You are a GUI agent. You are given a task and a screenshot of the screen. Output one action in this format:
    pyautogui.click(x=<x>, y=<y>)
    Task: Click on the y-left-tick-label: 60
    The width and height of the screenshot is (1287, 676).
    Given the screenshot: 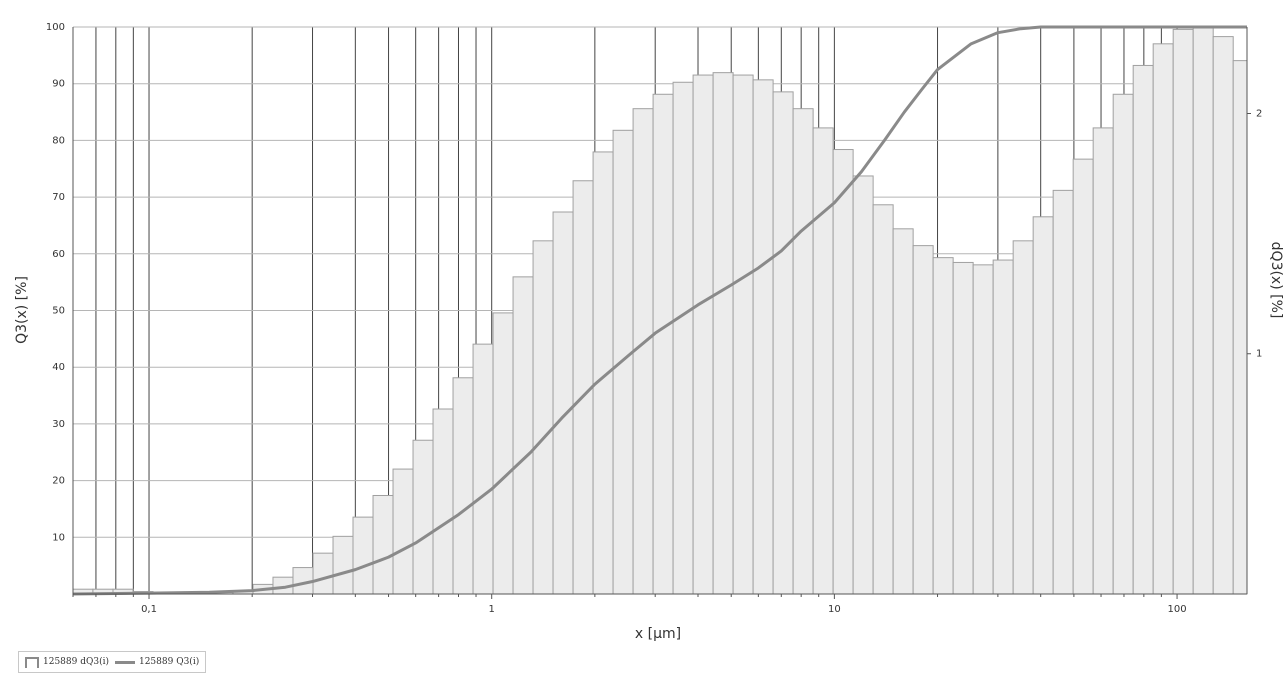 What is the action you would take?
    pyautogui.click(x=58, y=254)
    